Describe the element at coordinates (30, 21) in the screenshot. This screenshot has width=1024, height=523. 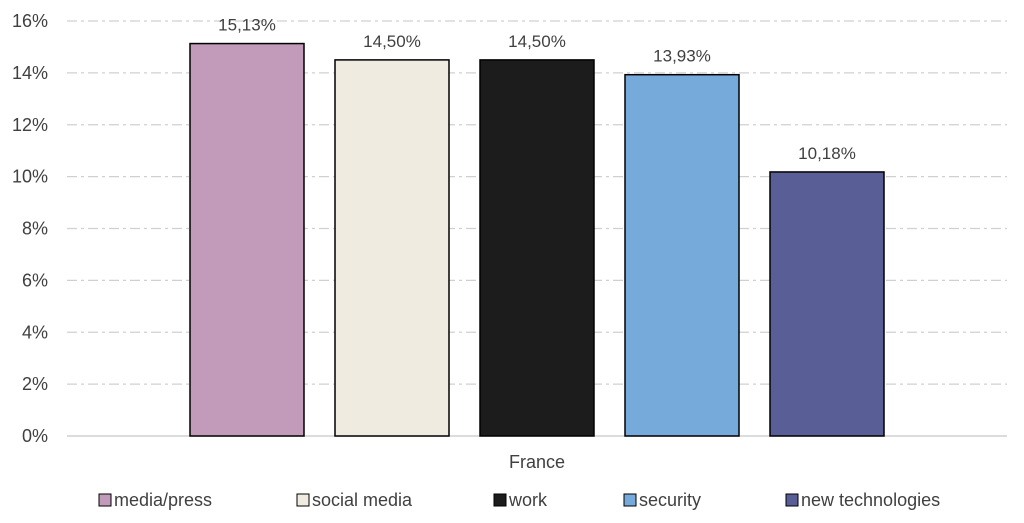
I see `y-tick-label: 16%` at that location.